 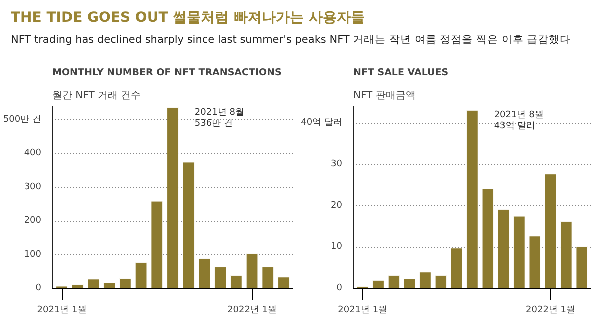 I want to click on chart-title: NFT SALE VALUES, so click(x=401, y=73).